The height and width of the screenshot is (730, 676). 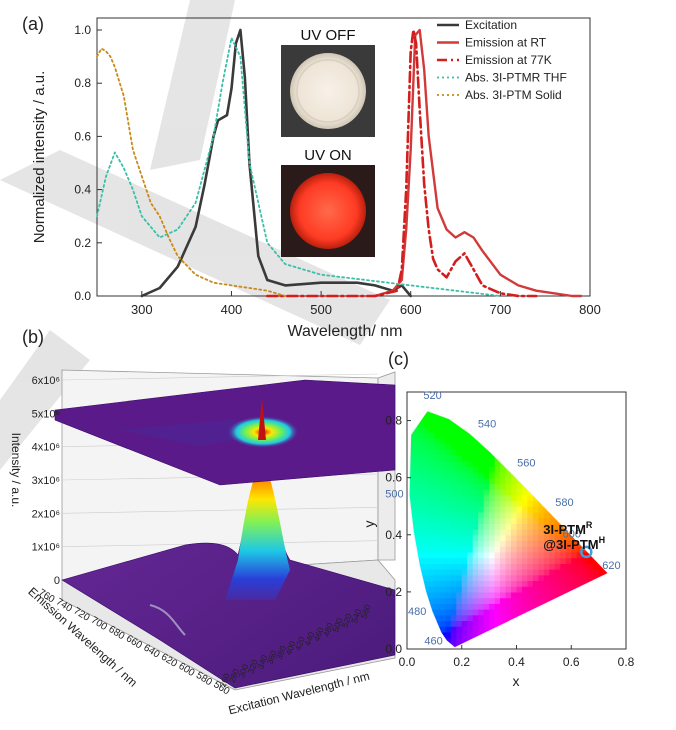 What do you see at coordinates (82, 190) in the screenshot?
I see `y-tick-label: 0.4` at bounding box center [82, 190].